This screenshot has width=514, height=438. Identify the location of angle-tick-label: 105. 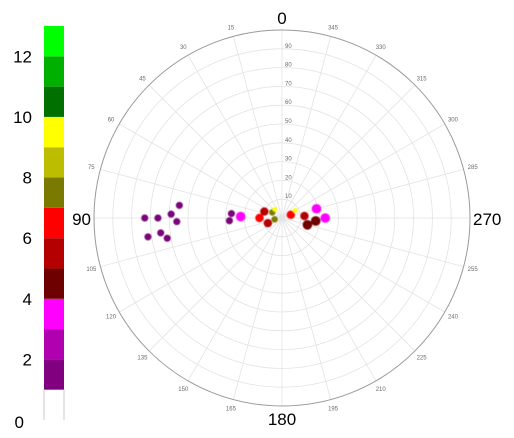
(91, 270).